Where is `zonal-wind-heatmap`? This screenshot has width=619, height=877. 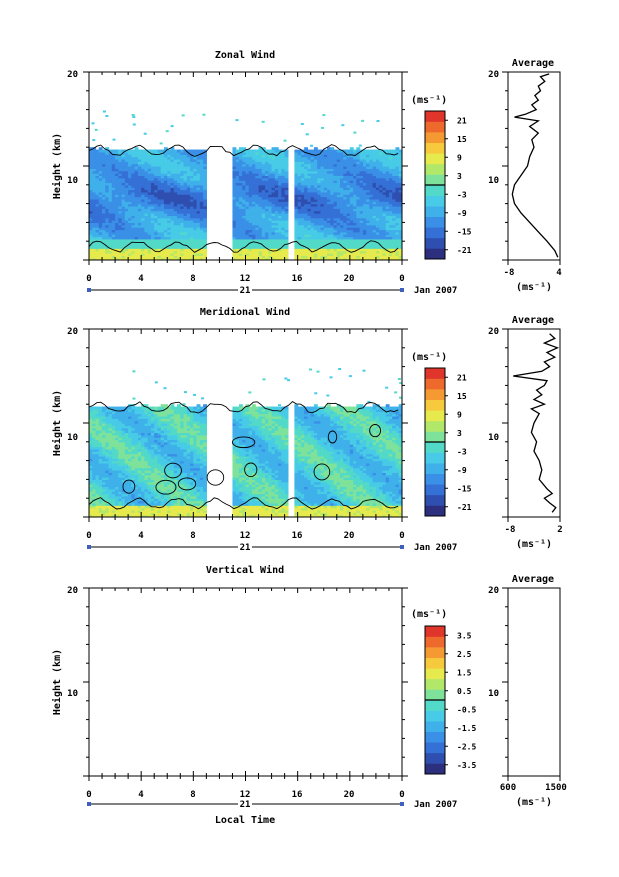
zonal-wind-heatmap is located at coordinates (247, 186).